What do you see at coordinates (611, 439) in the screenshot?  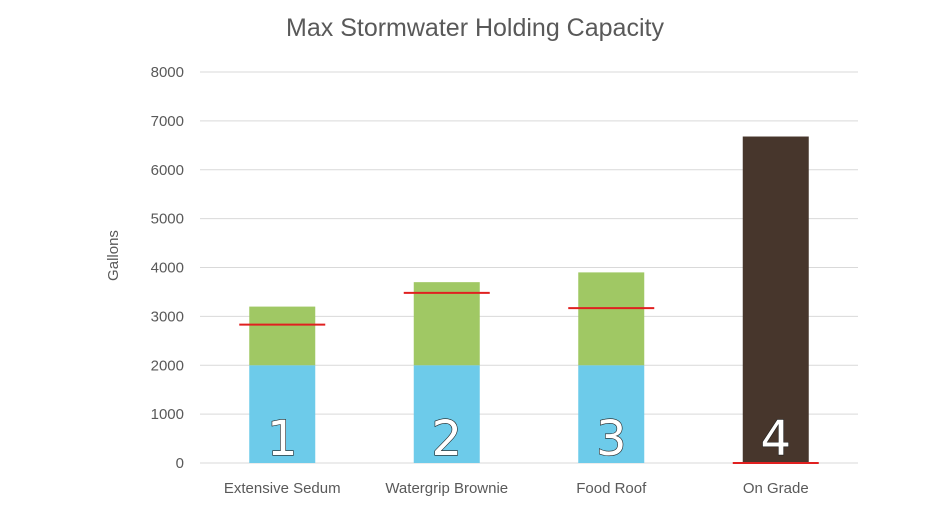 I see `bar-number-label: 3` at bounding box center [611, 439].